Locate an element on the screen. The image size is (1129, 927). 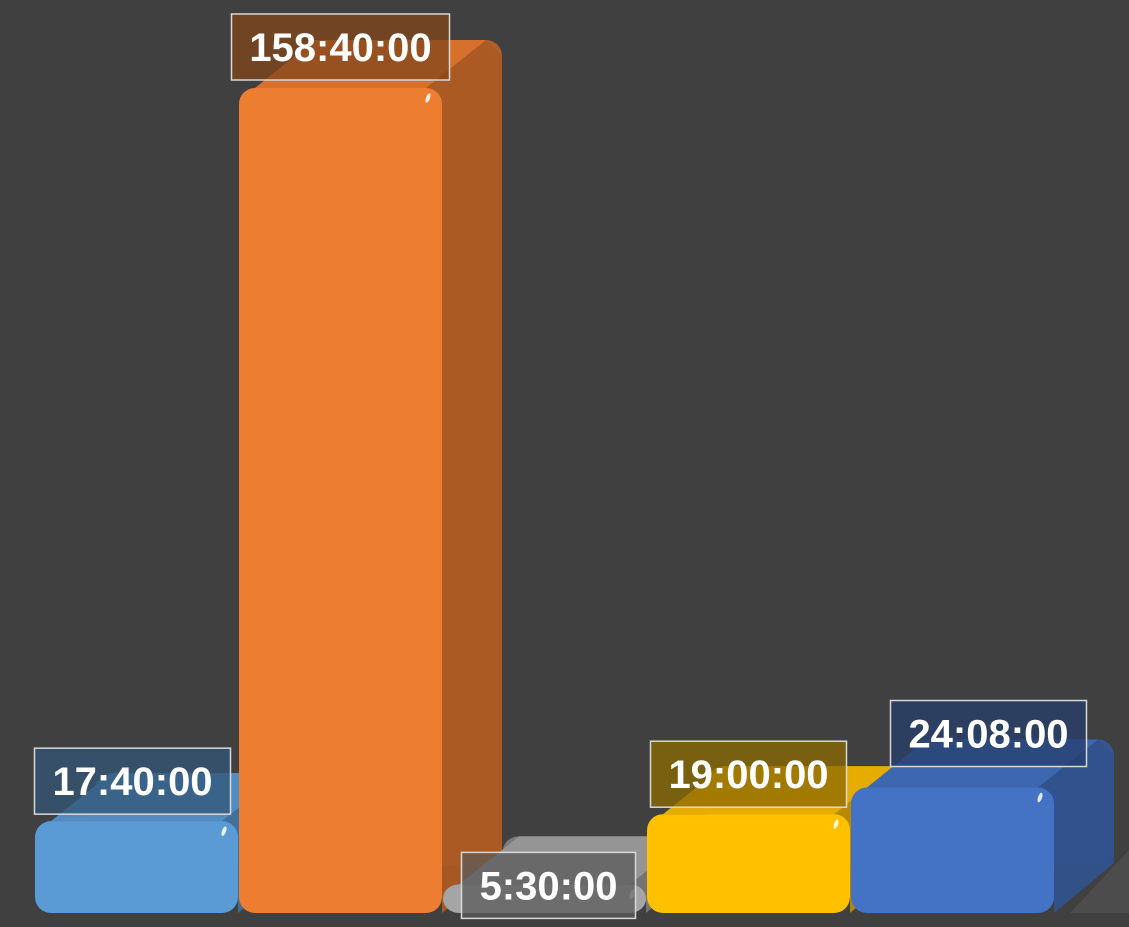
data-label-2: 158:40:00 is located at coordinates (340, 47).